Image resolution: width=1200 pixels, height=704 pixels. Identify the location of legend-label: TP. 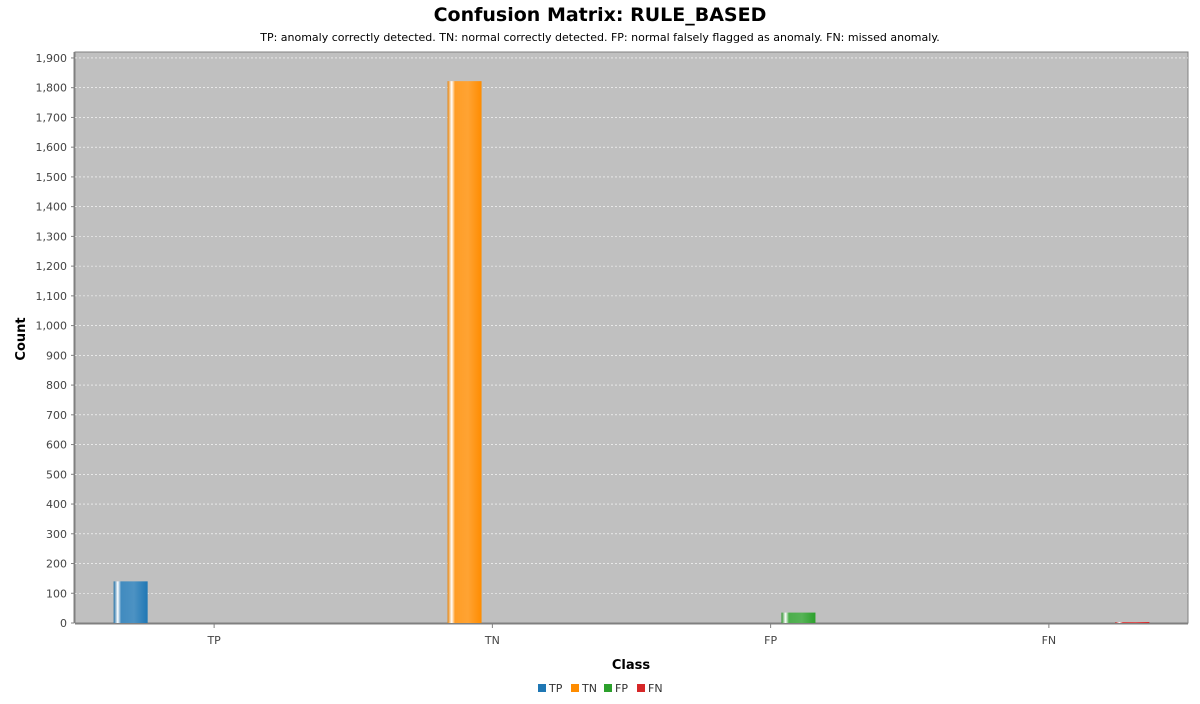
(555, 688).